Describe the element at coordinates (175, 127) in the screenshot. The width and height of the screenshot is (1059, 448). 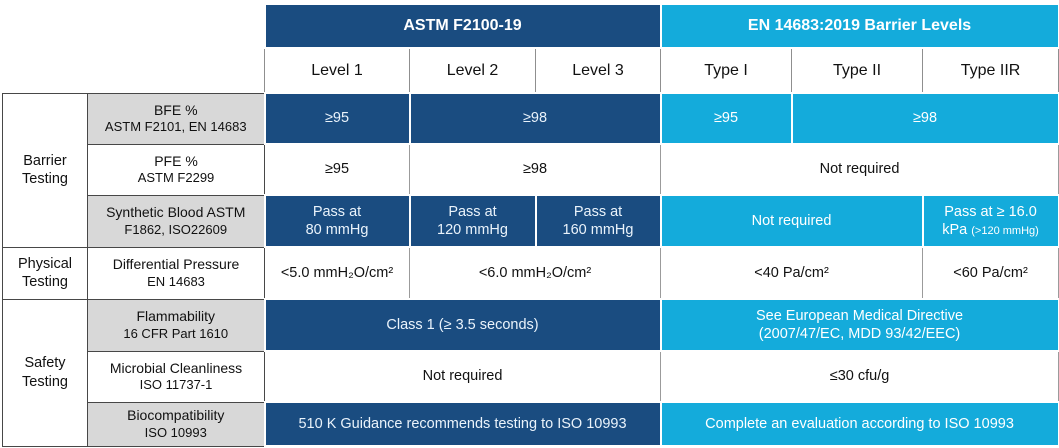
I see `test-standard: ASTM F2101, EN 14683` at that location.